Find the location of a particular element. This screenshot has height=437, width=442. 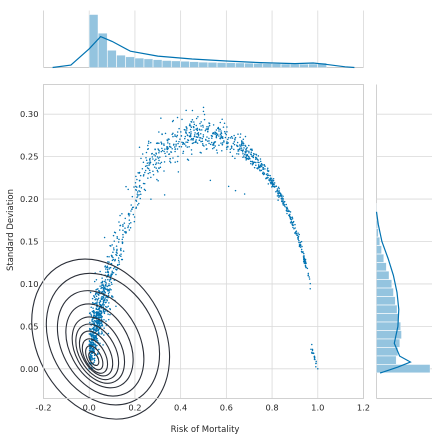

y-tick-label: 0.00 is located at coordinates (29, 369).